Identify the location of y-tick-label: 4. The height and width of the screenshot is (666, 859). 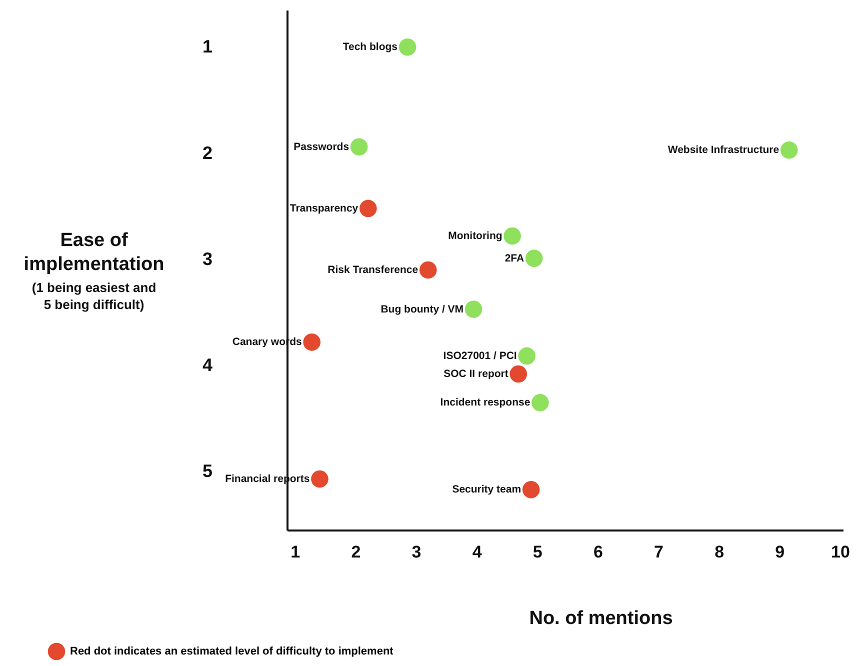
(207, 365).